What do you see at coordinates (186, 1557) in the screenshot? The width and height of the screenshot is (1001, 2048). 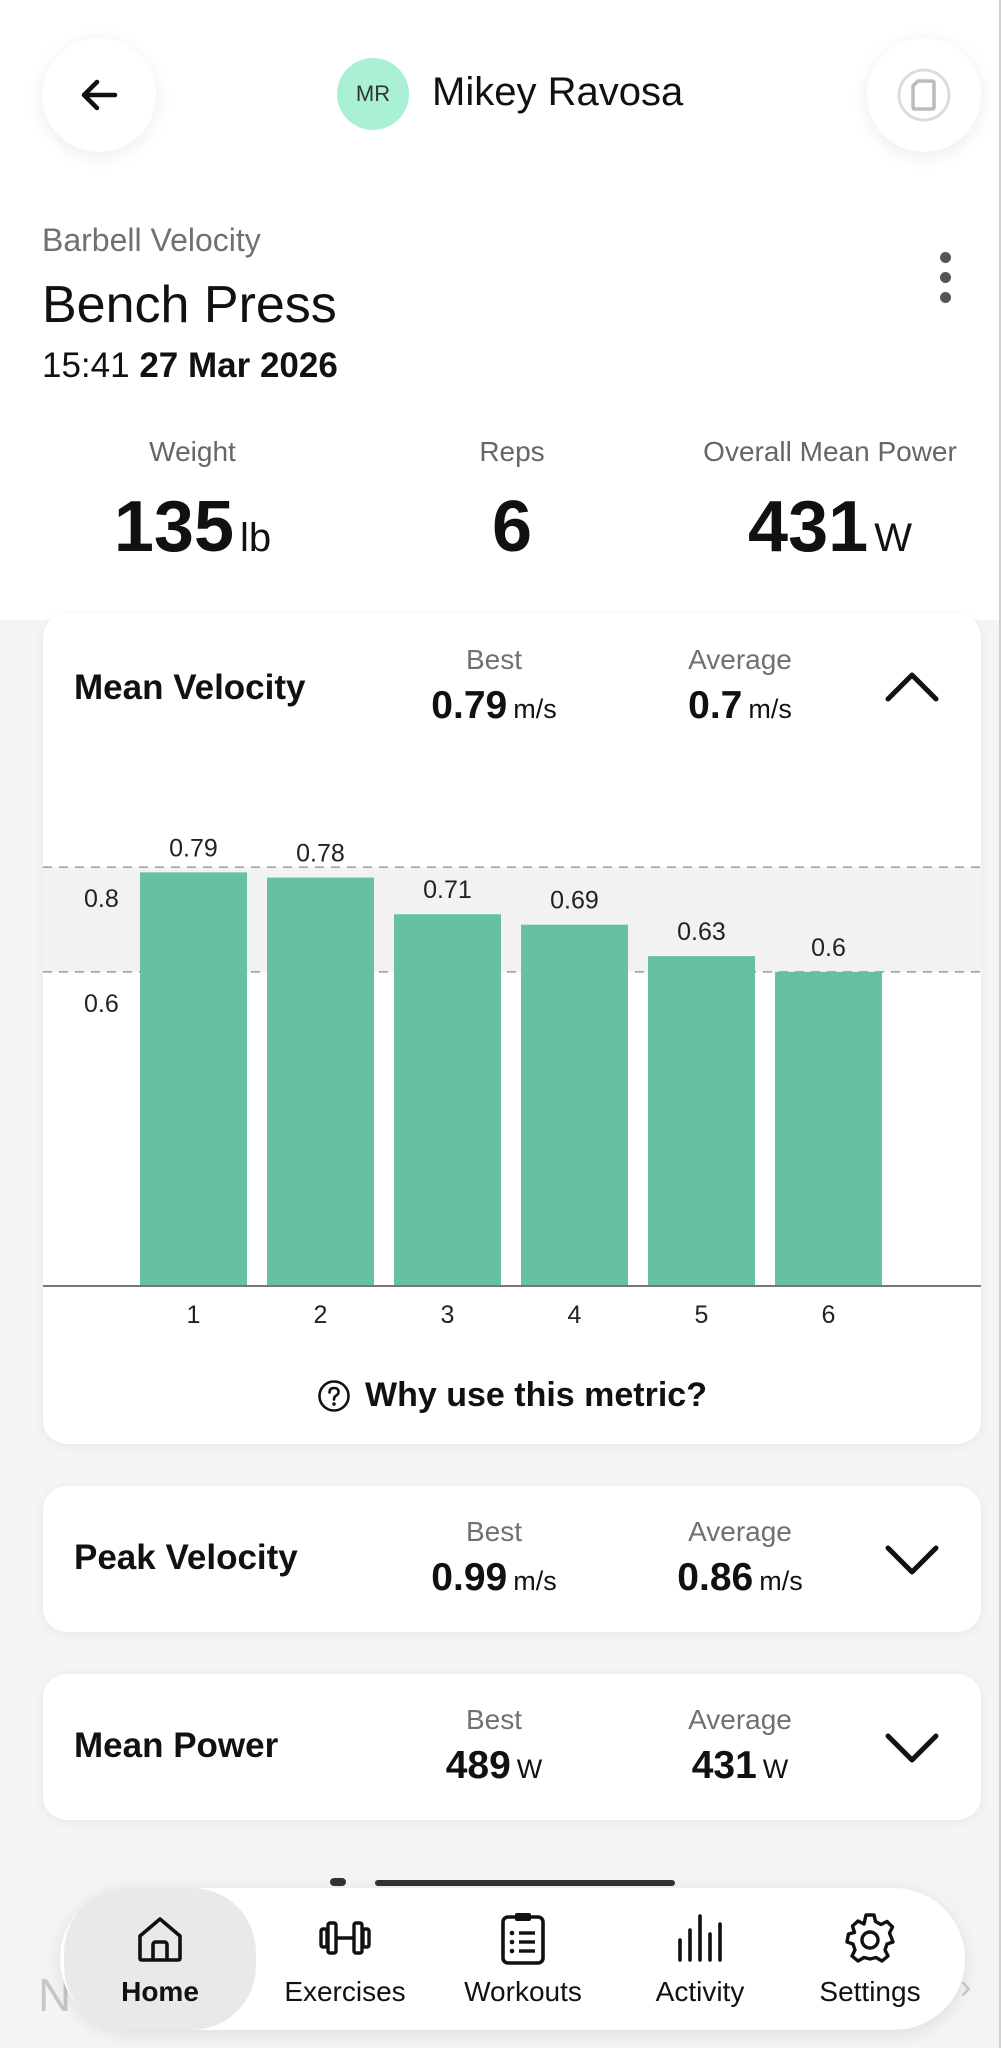 I see `metric-name: Peak Velocity` at bounding box center [186, 1557].